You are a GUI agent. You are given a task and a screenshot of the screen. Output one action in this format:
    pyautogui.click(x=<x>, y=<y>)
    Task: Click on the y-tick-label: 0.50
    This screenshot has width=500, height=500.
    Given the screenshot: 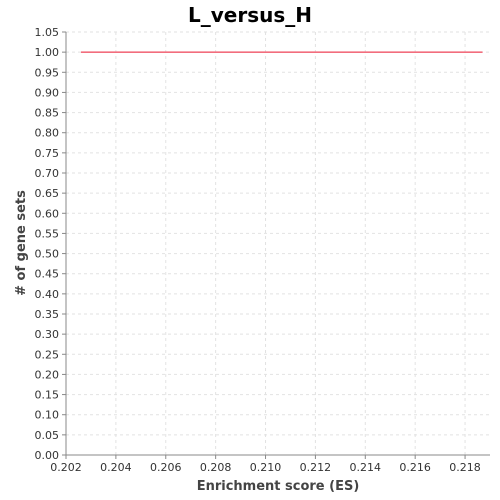 What is the action you would take?
    pyautogui.click(x=47, y=254)
    